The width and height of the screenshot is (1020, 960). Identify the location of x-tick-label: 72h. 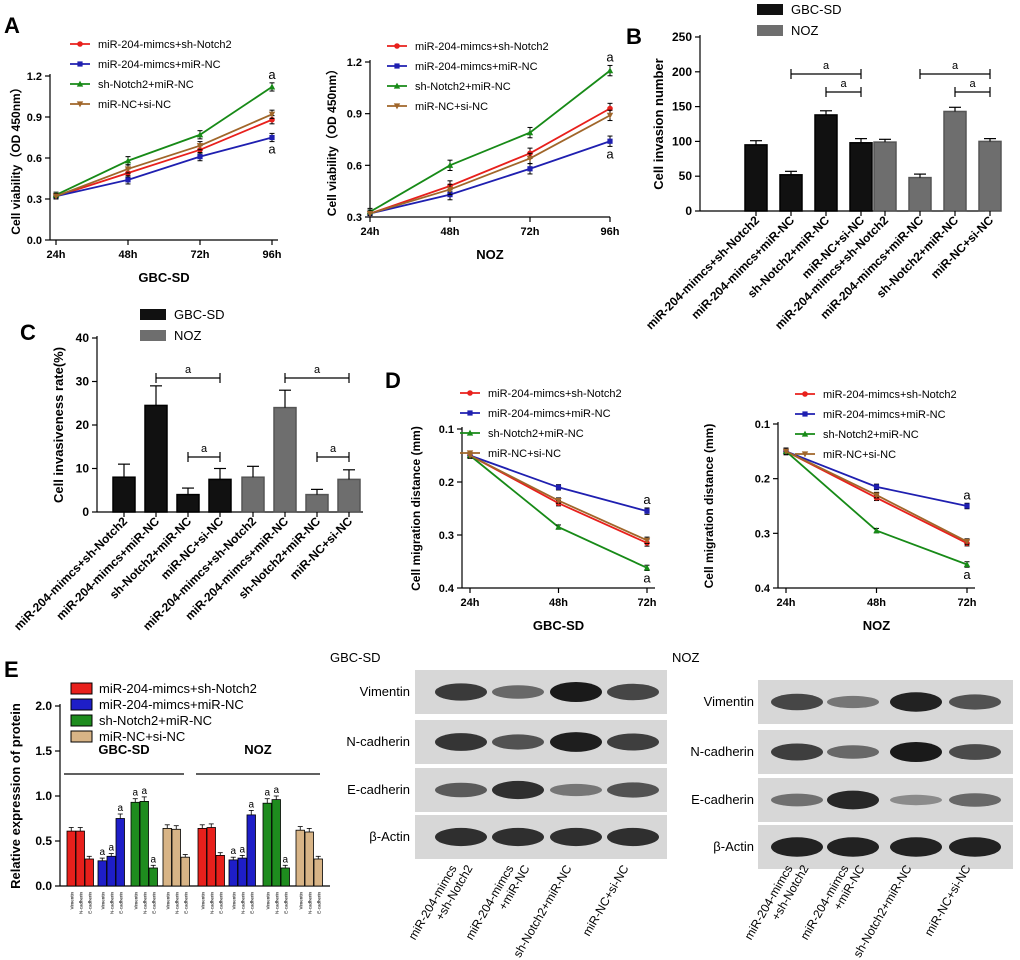
(647, 603).